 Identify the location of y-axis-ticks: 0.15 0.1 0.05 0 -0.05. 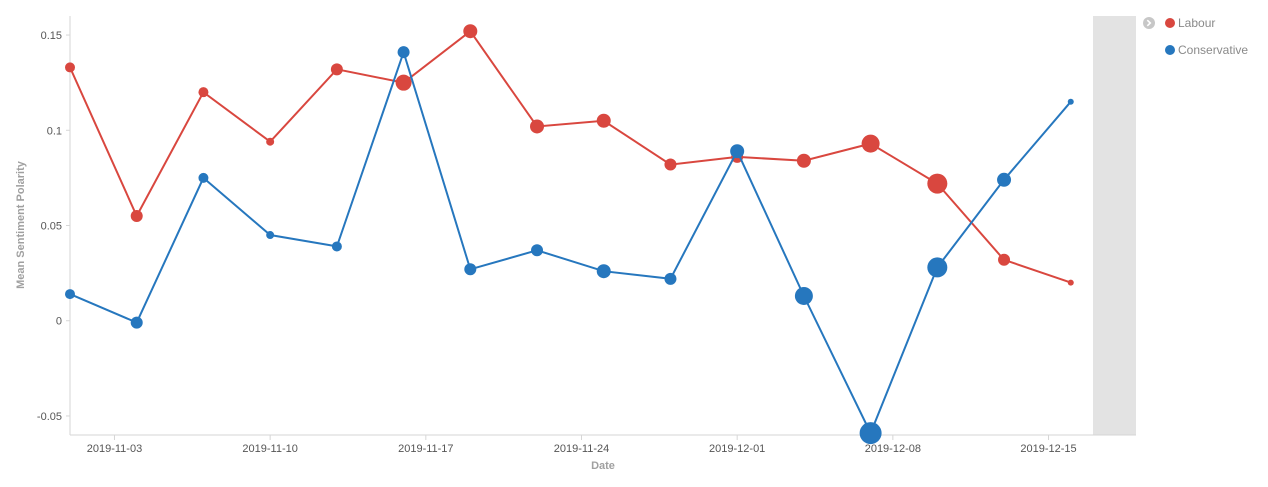
(53, 226).